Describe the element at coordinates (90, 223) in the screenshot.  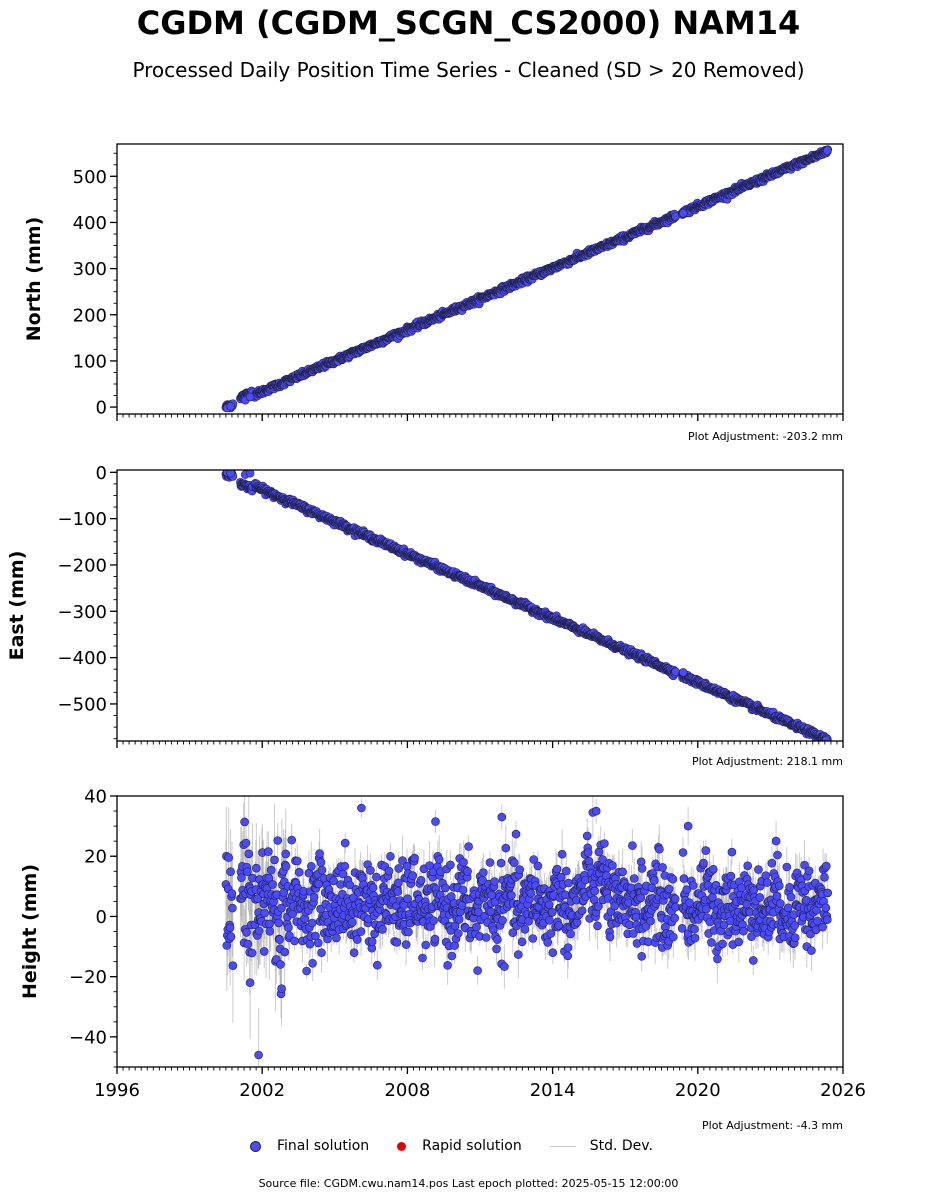
I see `y-tick-label: 400` at that location.